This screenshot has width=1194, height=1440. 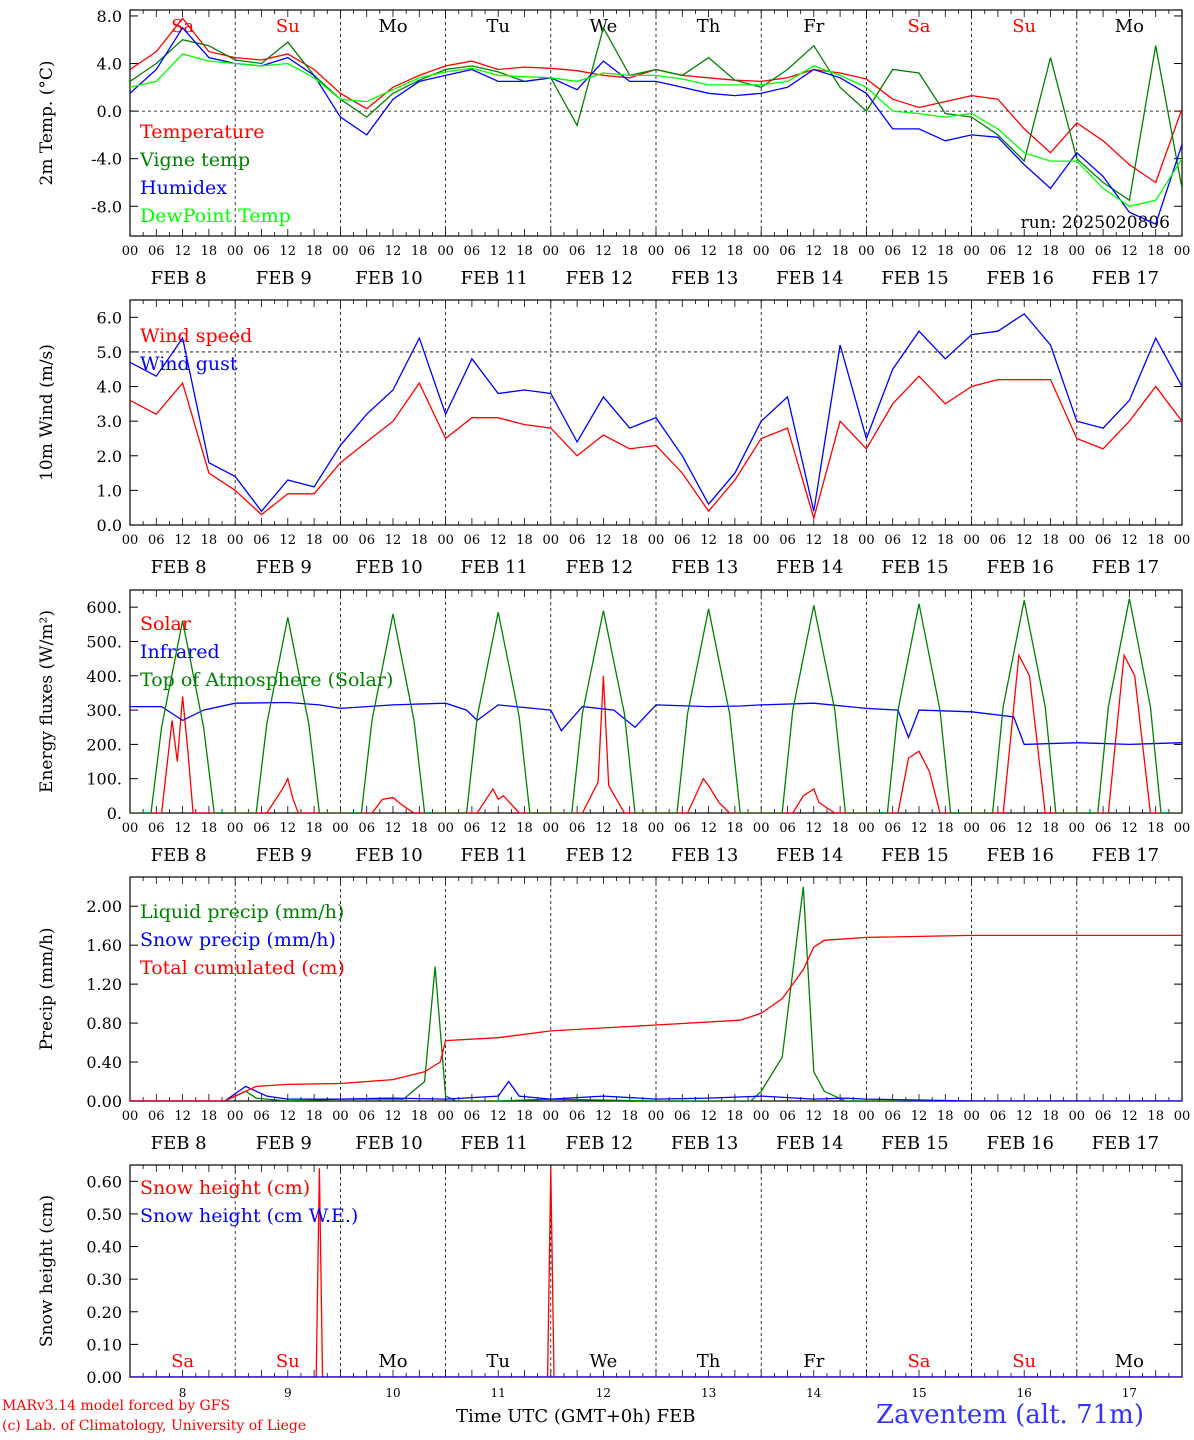 What do you see at coordinates (604, 1361) in the screenshot?
I see `day-name: We` at bounding box center [604, 1361].